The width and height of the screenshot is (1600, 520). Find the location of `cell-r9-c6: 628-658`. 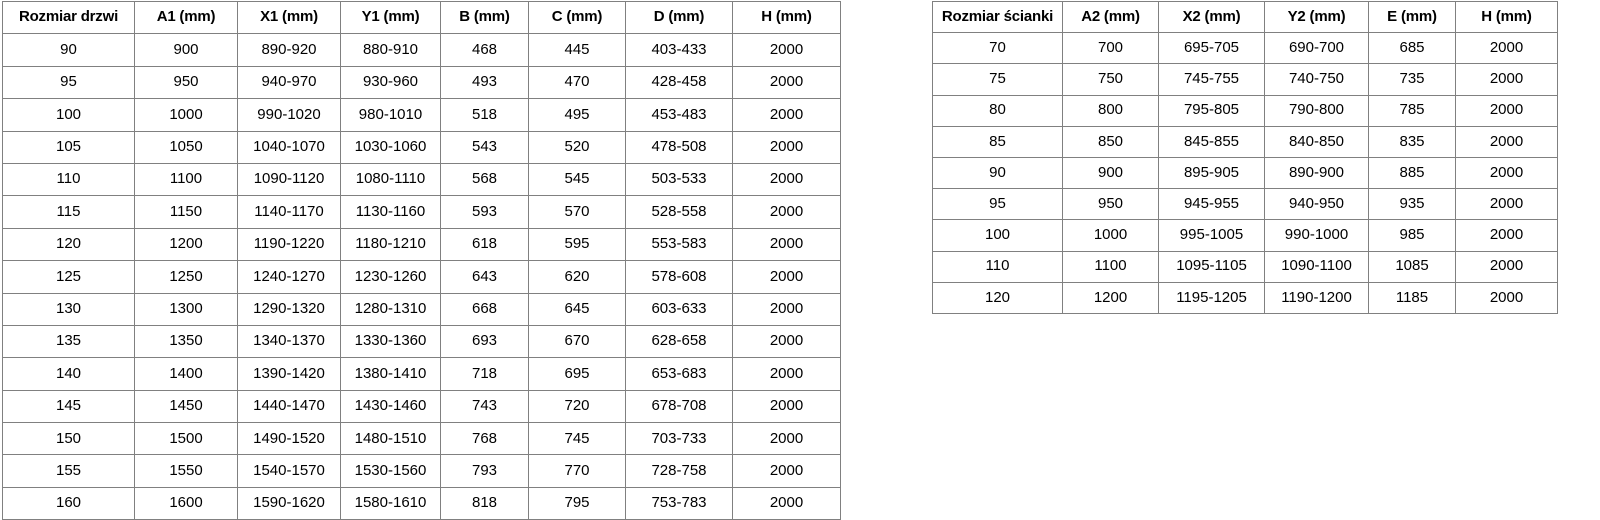

cell-r9-c6: 628-658 is located at coordinates (679, 341).